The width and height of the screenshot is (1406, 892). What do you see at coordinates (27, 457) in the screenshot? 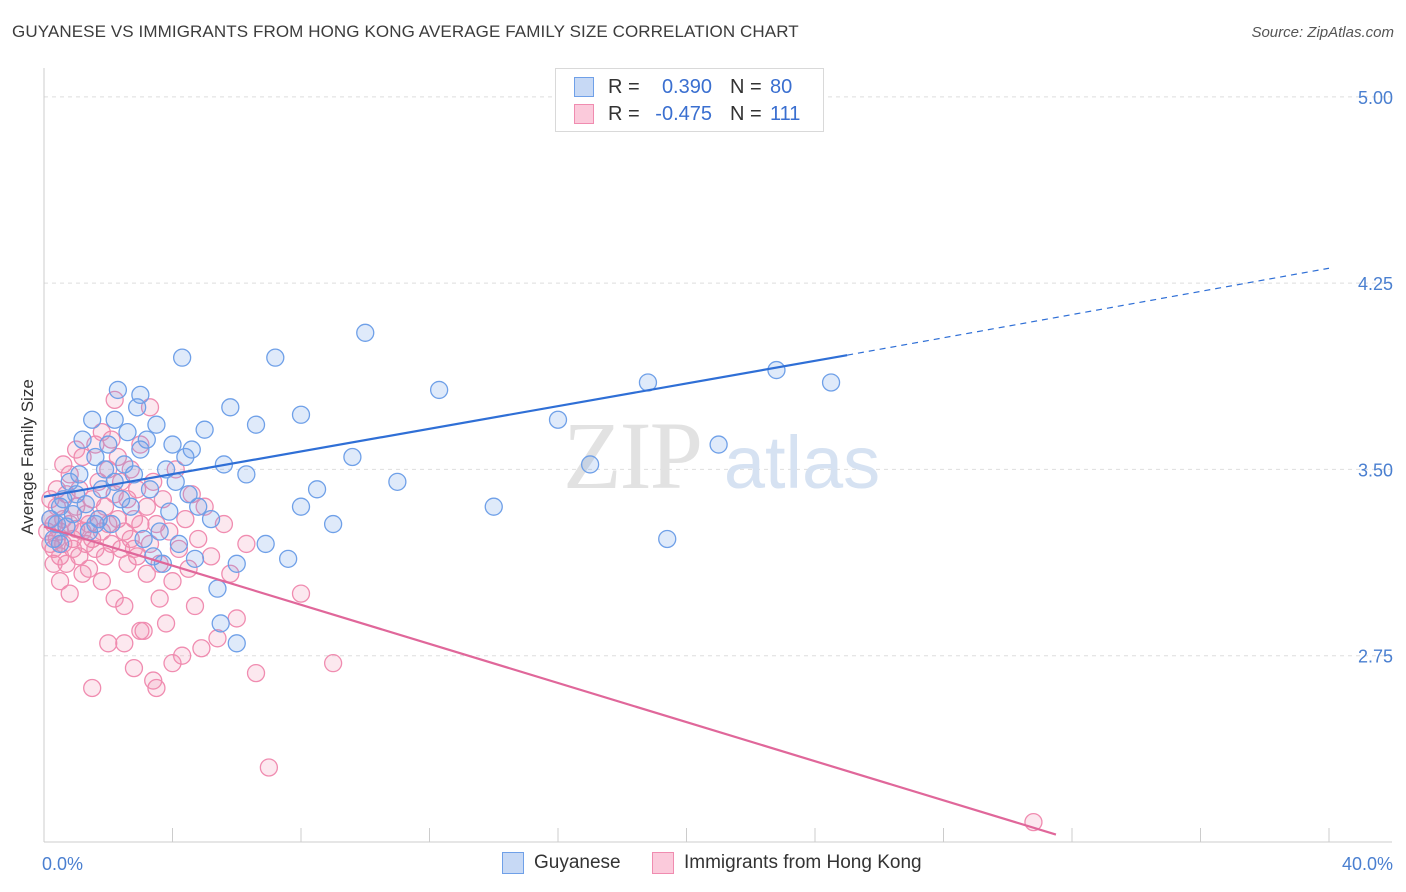
I see `y-axis-label: Average Family Size` at bounding box center [27, 457].